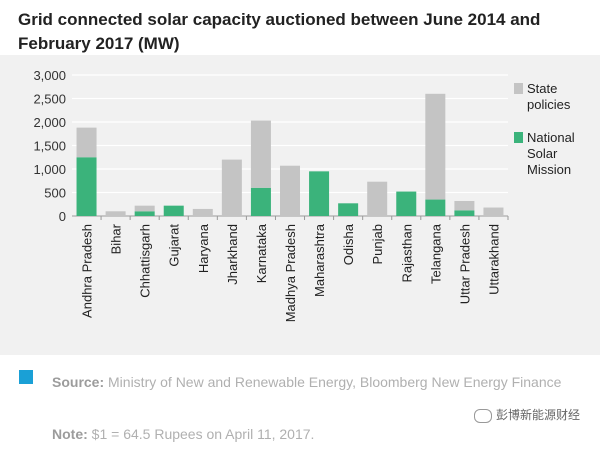 This screenshot has width=600, height=451. I want to click on legend-label-state: policies, so click(549, 104).